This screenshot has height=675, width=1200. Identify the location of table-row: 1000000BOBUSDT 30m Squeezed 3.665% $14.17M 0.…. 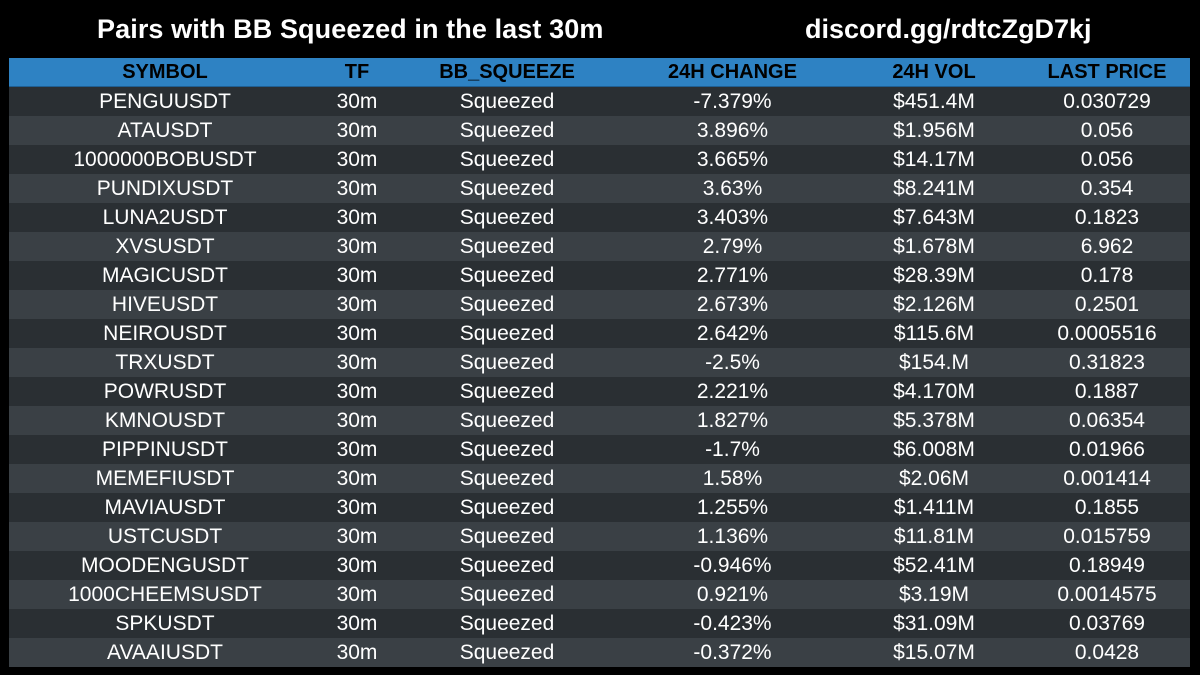
(599, 159).